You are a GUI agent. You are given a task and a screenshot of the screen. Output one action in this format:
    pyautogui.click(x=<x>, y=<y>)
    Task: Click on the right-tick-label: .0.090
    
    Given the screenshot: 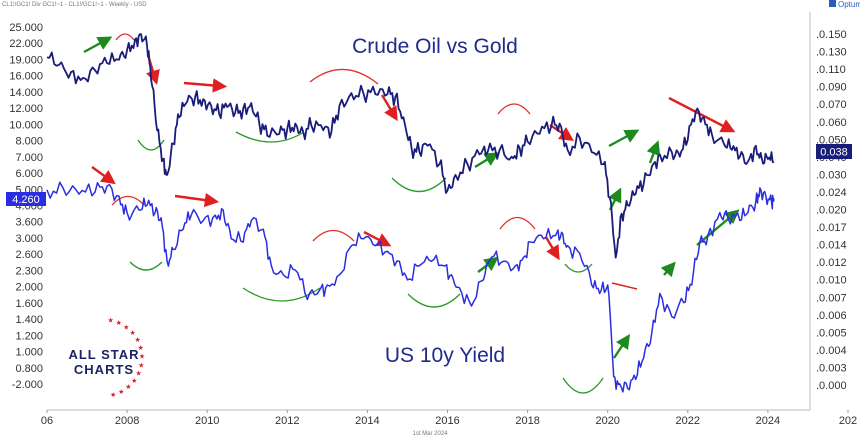 What is the action you would take?
    pyautogui.click(x=831, y=88)
    